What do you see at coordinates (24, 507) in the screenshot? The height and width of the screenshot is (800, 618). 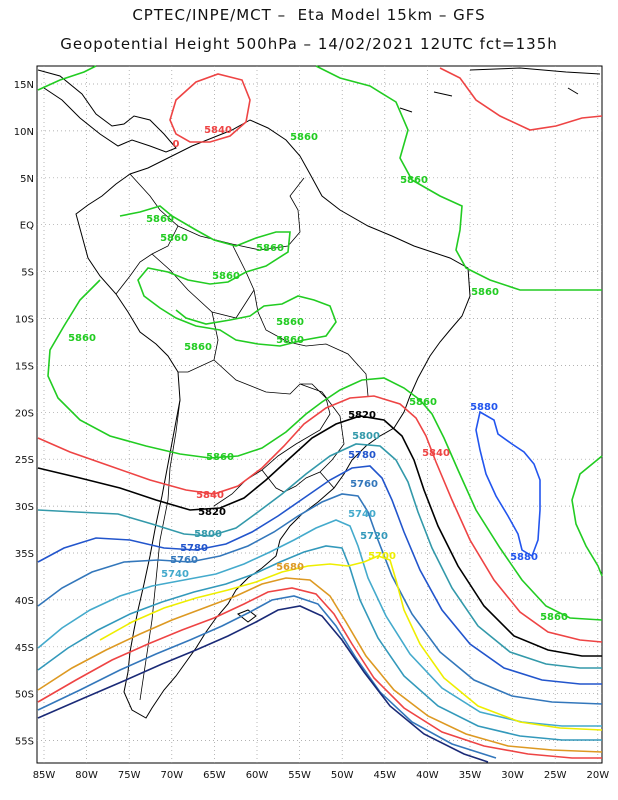 I see `lat-tick-label: 30S` at bounding box center [24, 507].